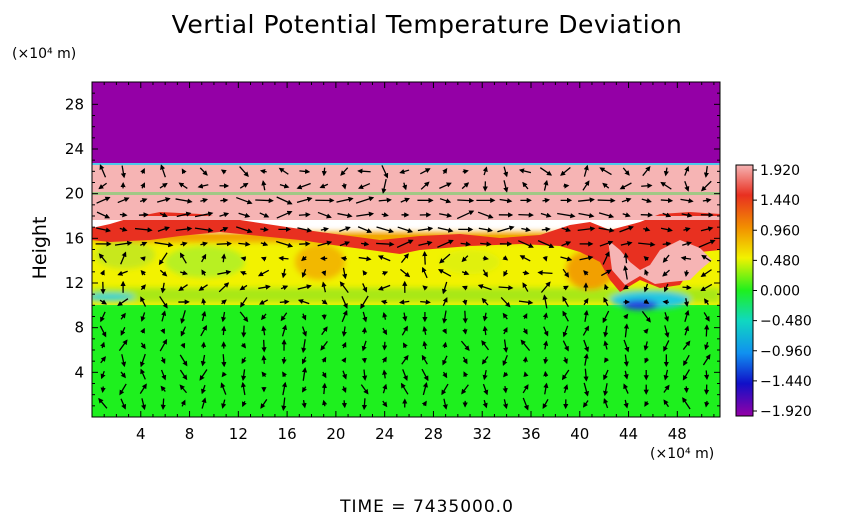 The width and height of the screenshot is (854, 519). What do you see at coordinates (786, 412) in the screenshot?
I see `colorbar-label: −1.920` at bounding box center [786, 412].